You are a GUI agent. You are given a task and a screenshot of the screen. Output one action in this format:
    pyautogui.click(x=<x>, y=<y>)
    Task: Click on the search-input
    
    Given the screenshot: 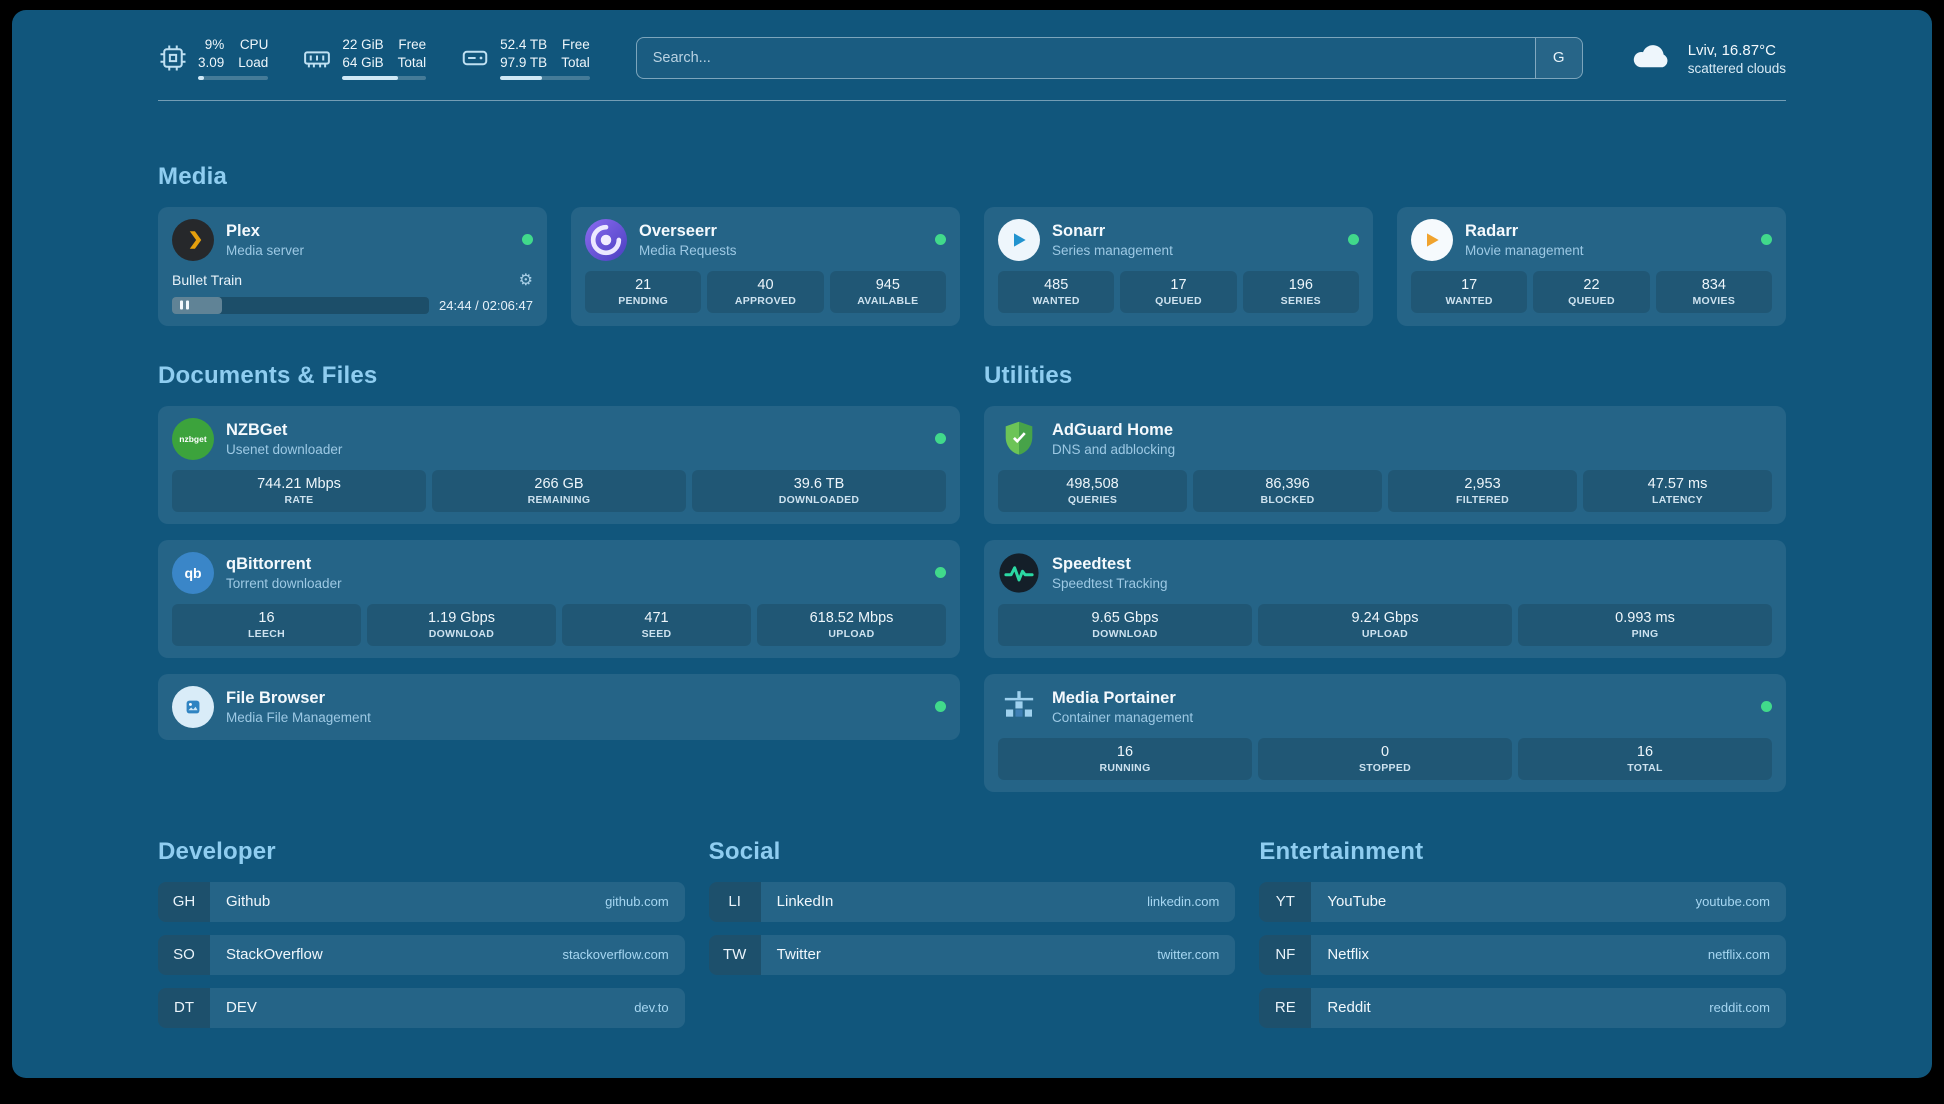 What is the action you would take?
    pyautogui.click(x=1085, y=57)
    